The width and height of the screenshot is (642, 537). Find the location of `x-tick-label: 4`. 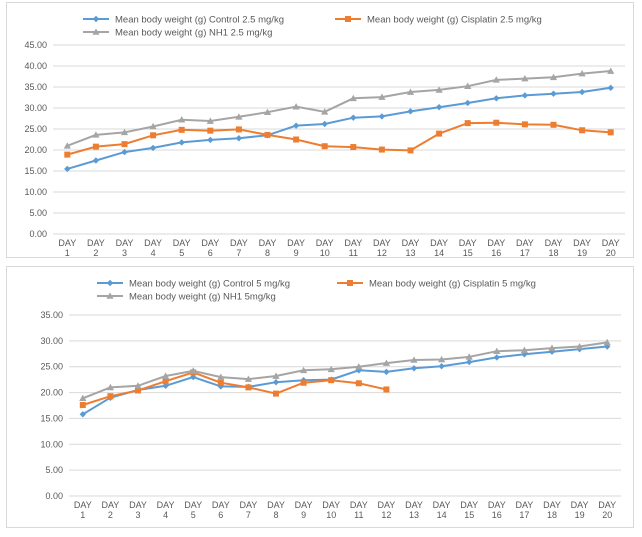

x-tick-label: 4 is located at coordinates (165, 515).